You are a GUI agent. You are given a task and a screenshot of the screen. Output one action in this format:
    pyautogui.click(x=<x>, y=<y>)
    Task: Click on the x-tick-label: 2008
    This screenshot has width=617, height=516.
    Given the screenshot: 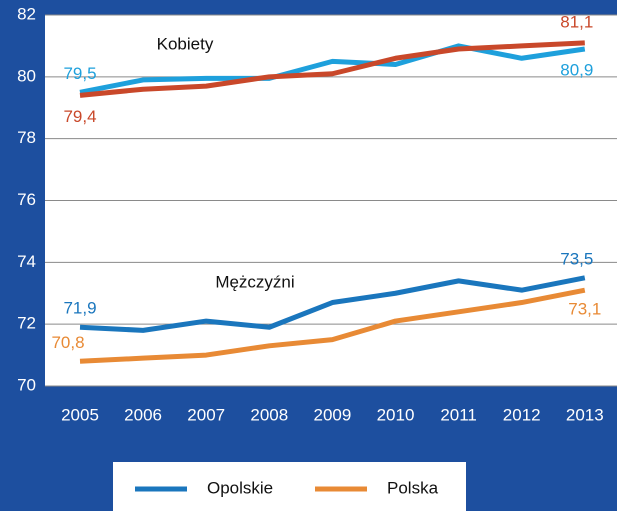 What is the action you would take?
    pyautogui.click(x=269, y=414)
    